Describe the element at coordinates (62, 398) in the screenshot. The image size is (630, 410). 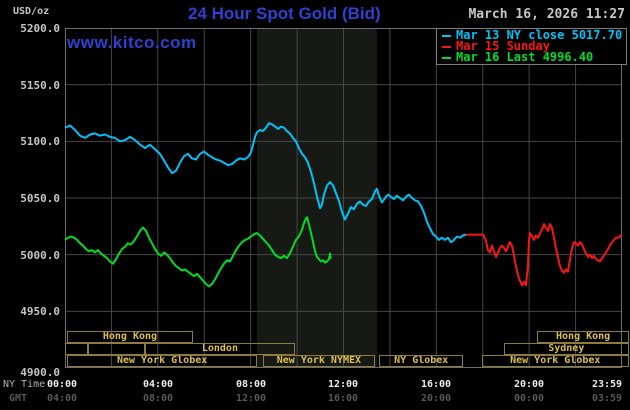
I see `x-axis-tick-gmt: 04:00` at that location.